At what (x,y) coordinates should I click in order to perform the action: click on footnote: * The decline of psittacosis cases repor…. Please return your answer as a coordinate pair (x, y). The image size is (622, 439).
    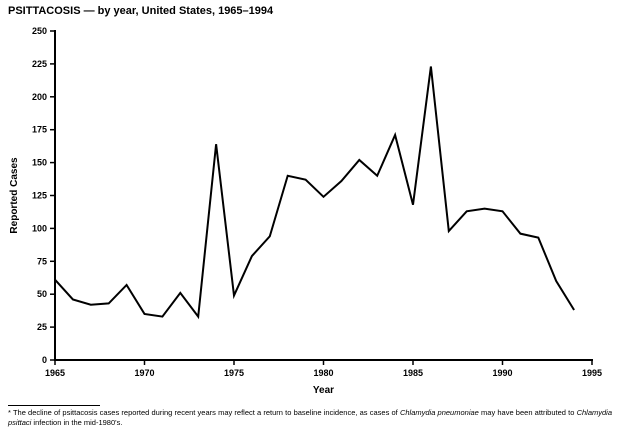
    Looking at the image, I should click on (310, 416).